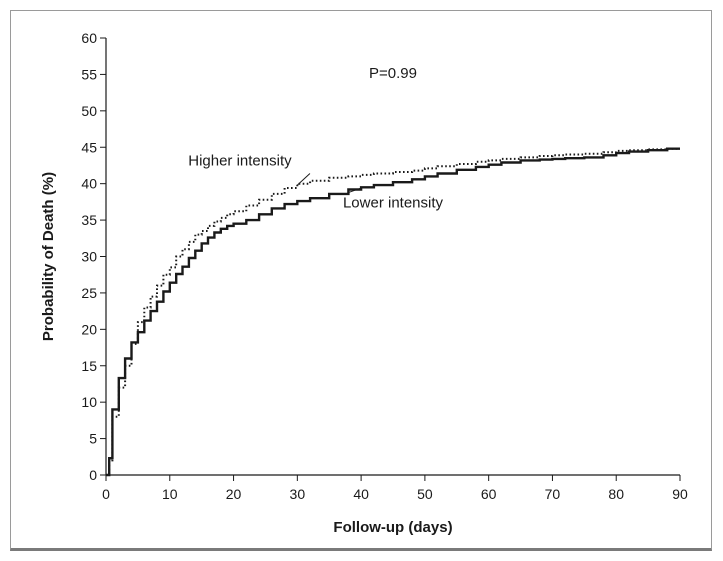 Image resolution: width=723 pixels, height=561 pixels. What do you see at coordinates (89, 147) in the screenshot?
I see `y-tick-label: 45` at bounding box center [89, 147].